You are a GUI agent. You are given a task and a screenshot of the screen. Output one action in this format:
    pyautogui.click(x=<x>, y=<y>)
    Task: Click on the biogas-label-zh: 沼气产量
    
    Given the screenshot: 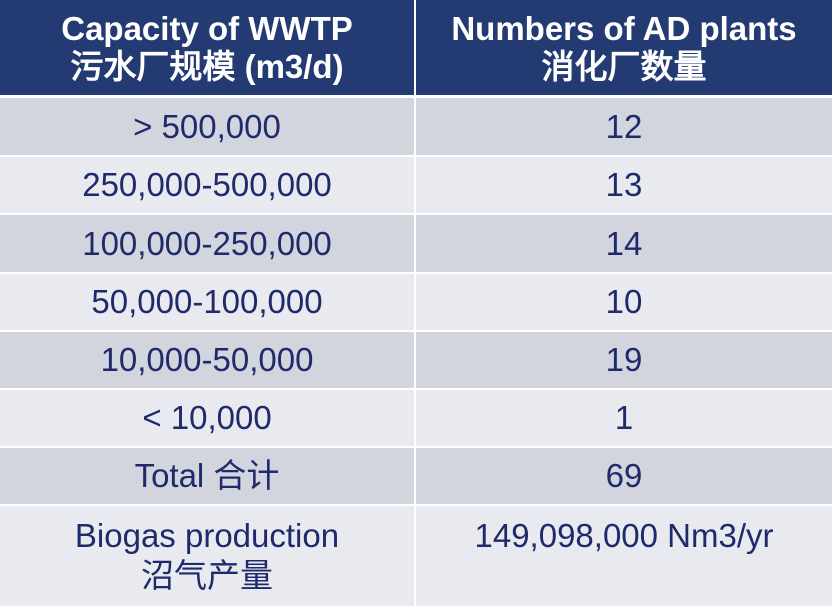 What is the action you would take?
    pyautogui.click(x=207, y=575)
    